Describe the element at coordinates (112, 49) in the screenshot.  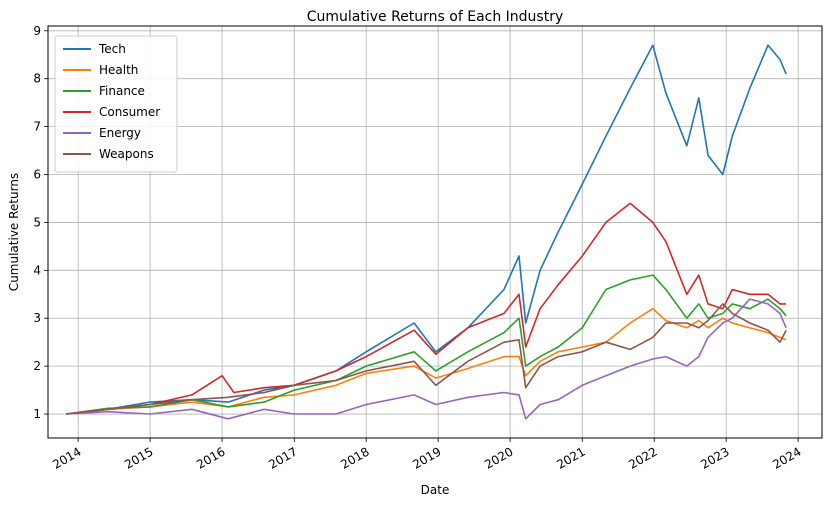
I see `legend-label: Tech` at that location.